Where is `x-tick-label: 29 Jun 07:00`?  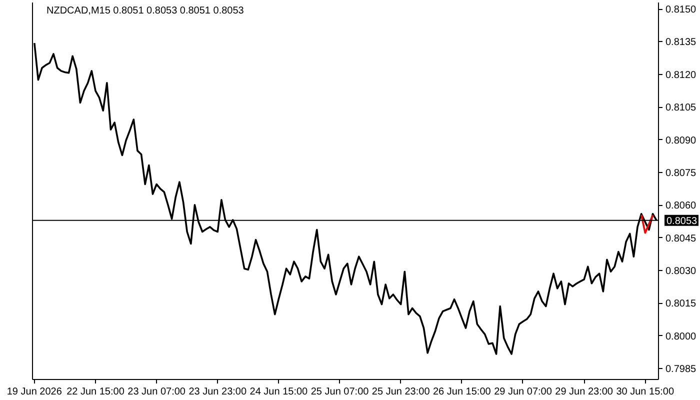
x-tick-label: 29 Jun 07:00 is located at coordinates (523, 392).